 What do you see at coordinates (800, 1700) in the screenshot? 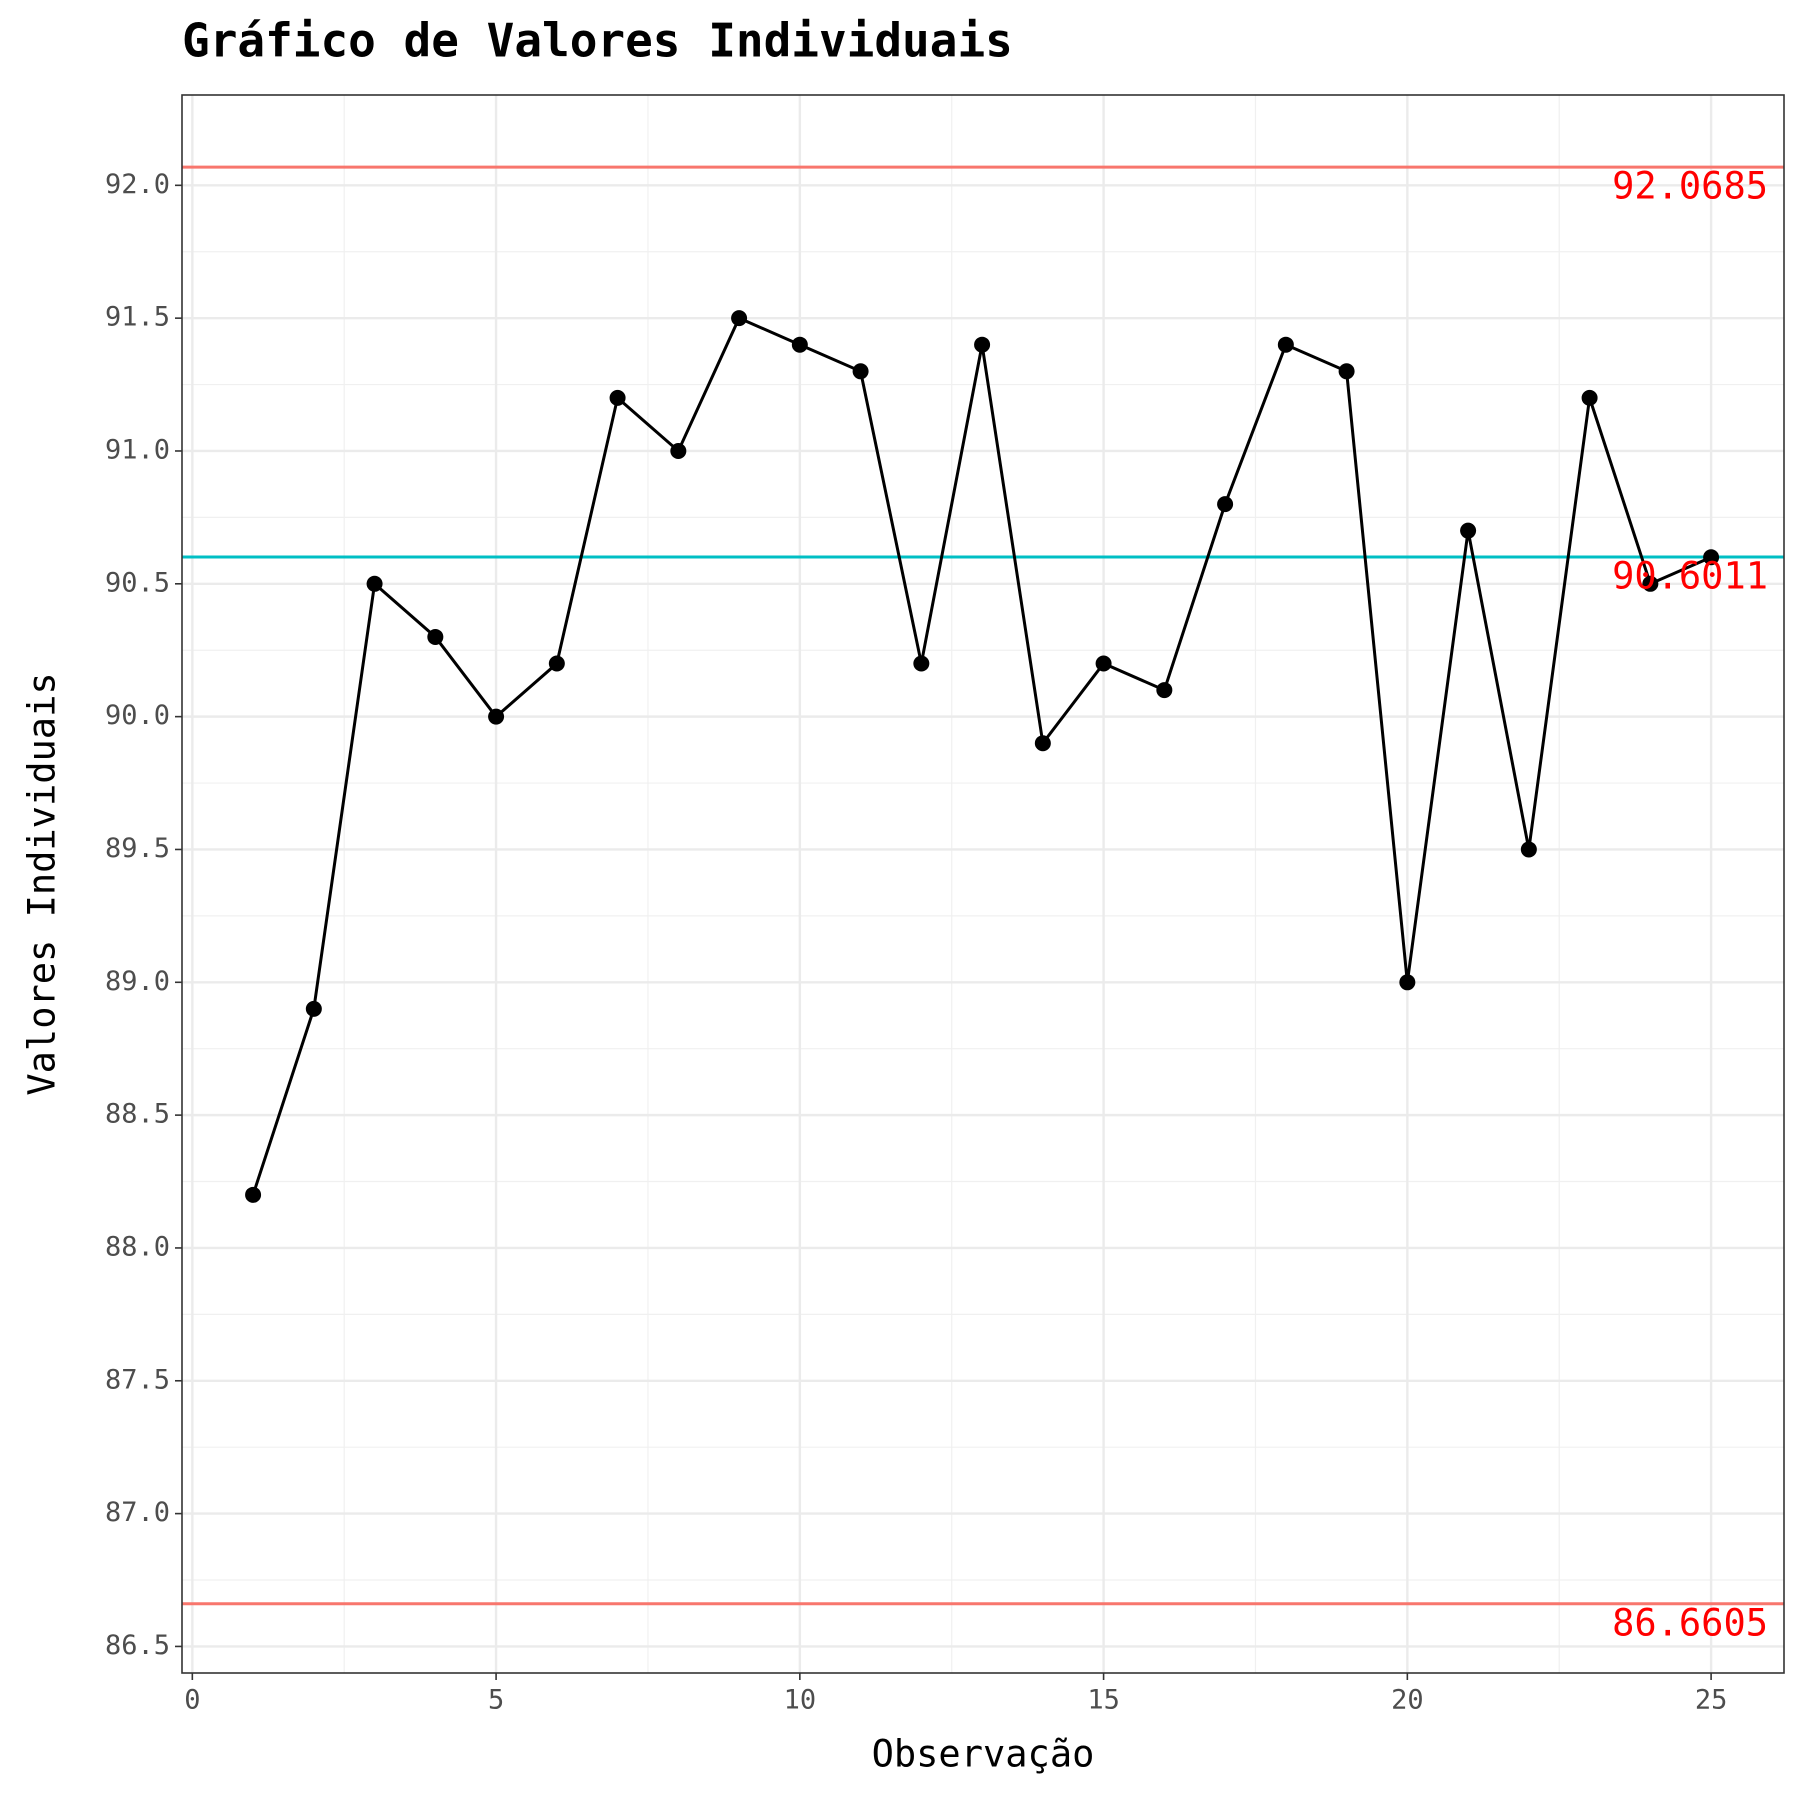
I see `x-tick-label: 10` at bounding box center [800, 1700].